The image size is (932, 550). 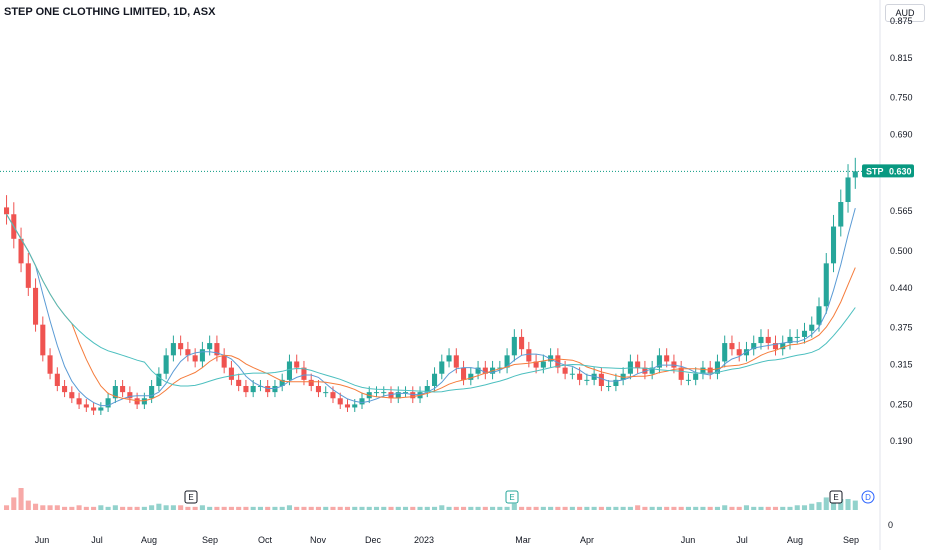 I want to click on x-tick-label: Oct, so click(x=265, y=540).